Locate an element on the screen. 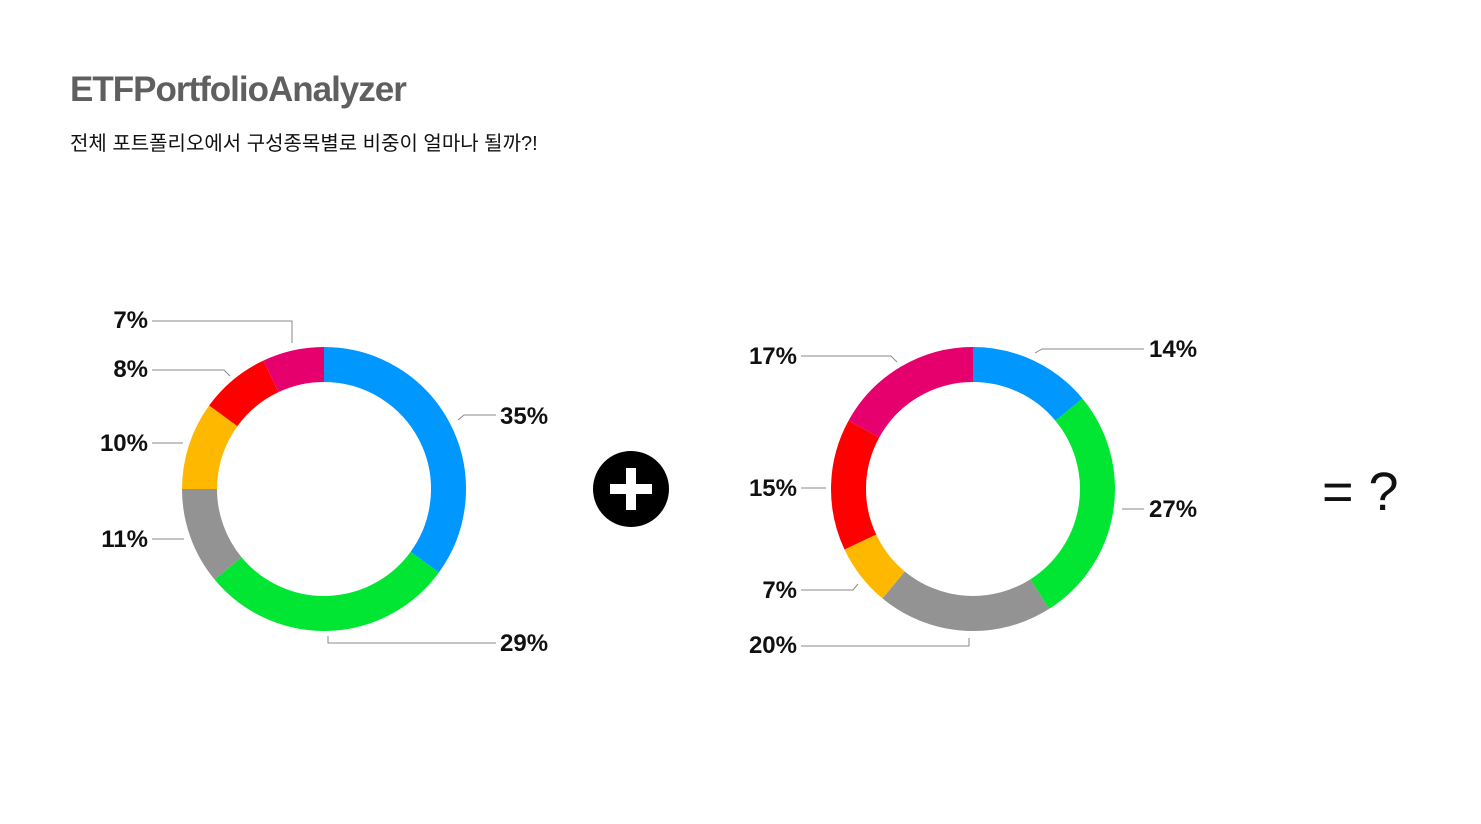 This screenshot has height=824, width=1481. page-subtitle: 전체 포트폴리오에서 구성종목별로 비중이 얼마나 될까?! is located at coordinates (304, 144).